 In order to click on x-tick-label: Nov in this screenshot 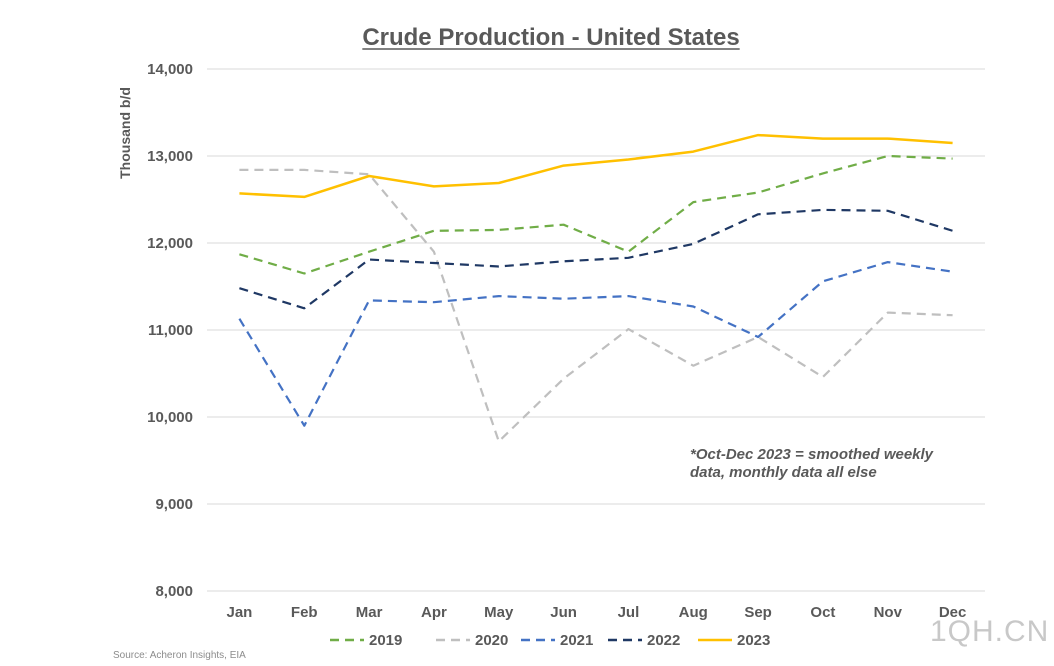, I will do `click(888, 612)`.